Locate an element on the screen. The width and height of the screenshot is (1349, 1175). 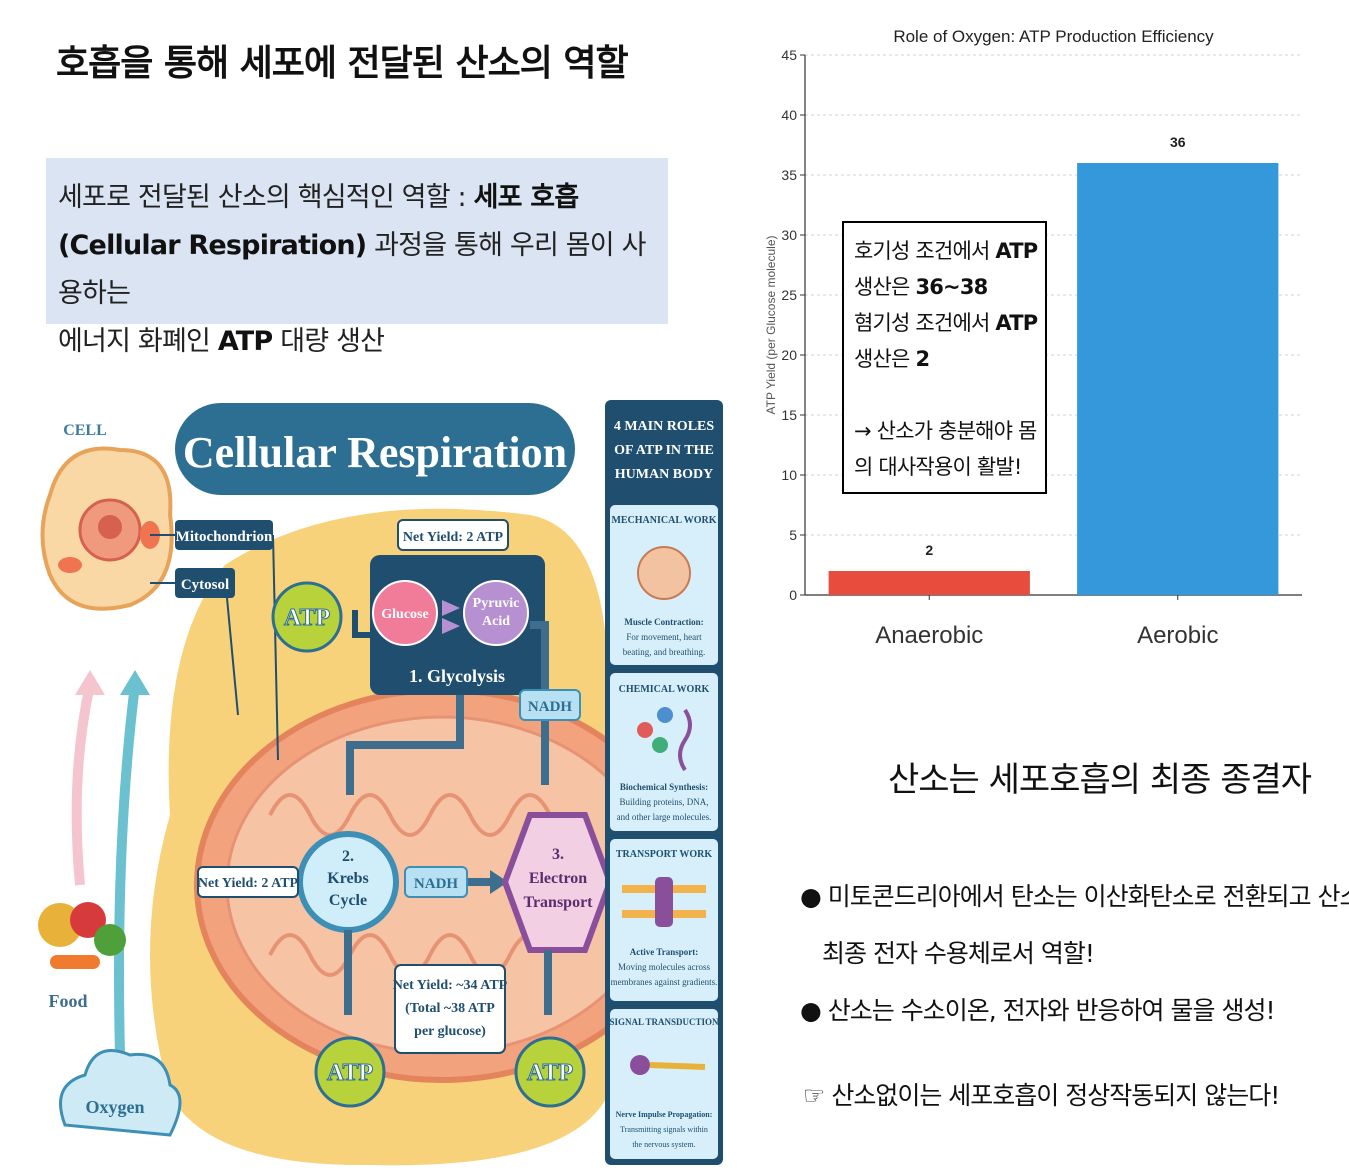
glucose-label: Glucose is located at coordinates (404, 614).